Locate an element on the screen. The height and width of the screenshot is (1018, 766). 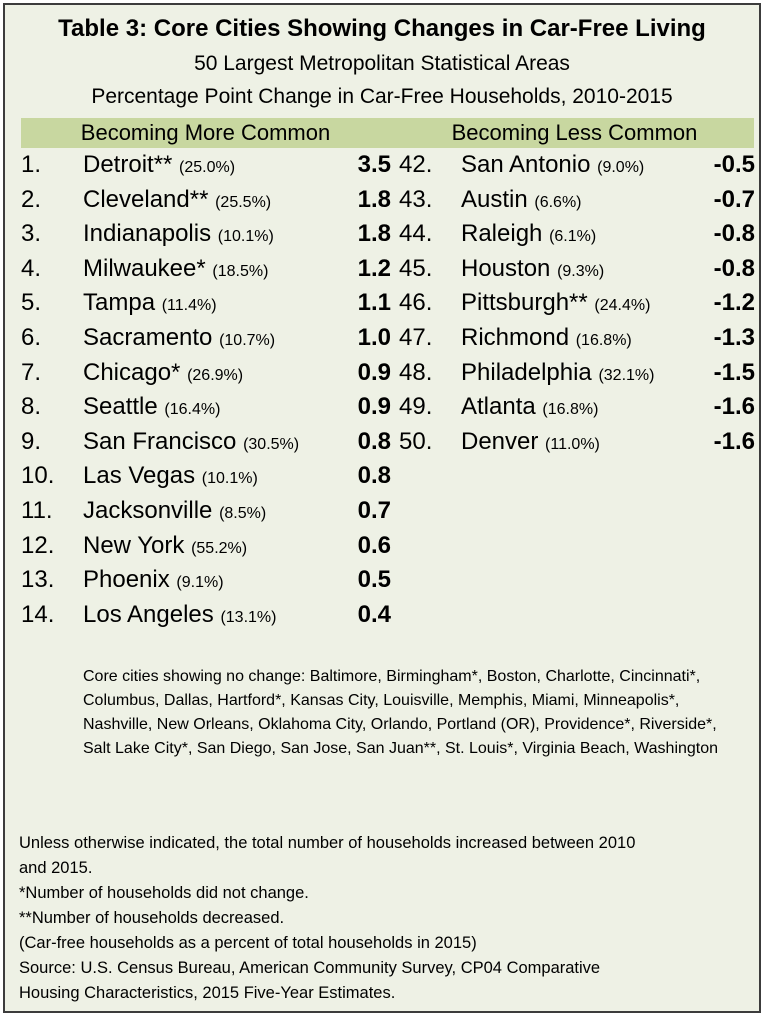
row-rank: 5. is located at coordinates (31, 303).